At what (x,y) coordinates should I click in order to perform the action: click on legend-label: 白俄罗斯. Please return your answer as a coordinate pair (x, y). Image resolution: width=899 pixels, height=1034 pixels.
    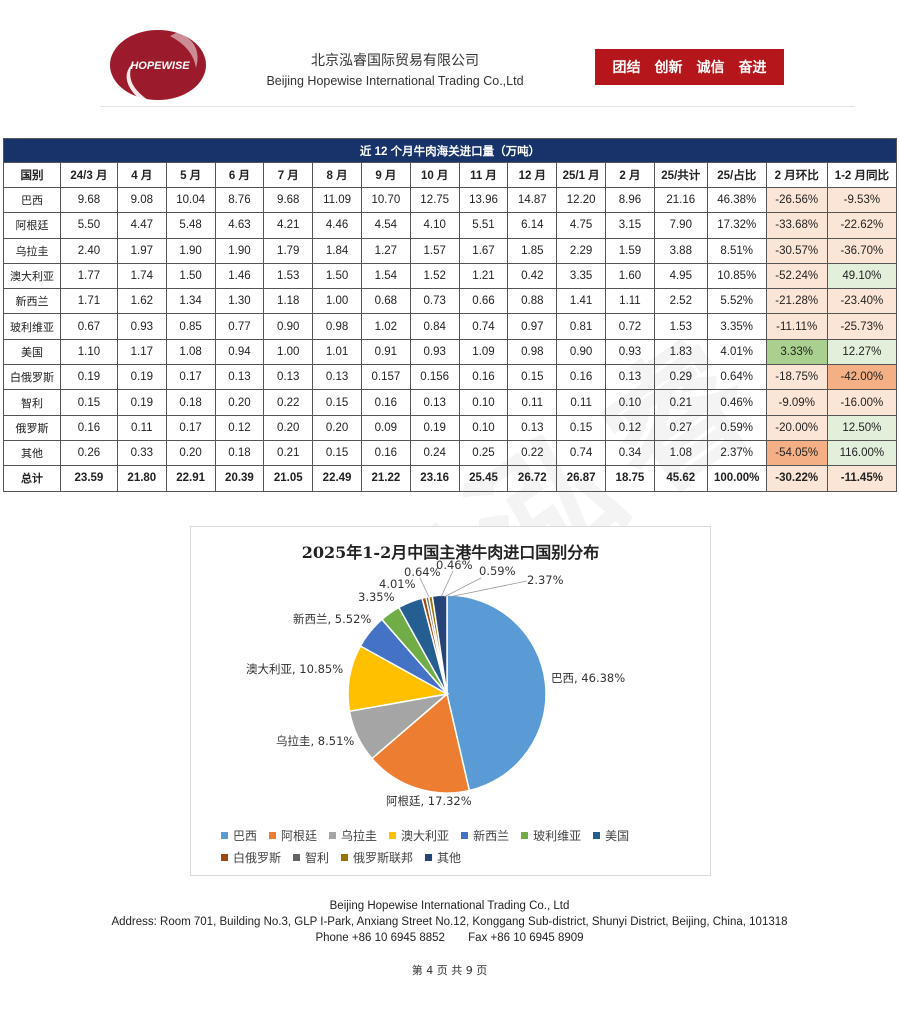
    Looking at the image, I should click on (257, 858).